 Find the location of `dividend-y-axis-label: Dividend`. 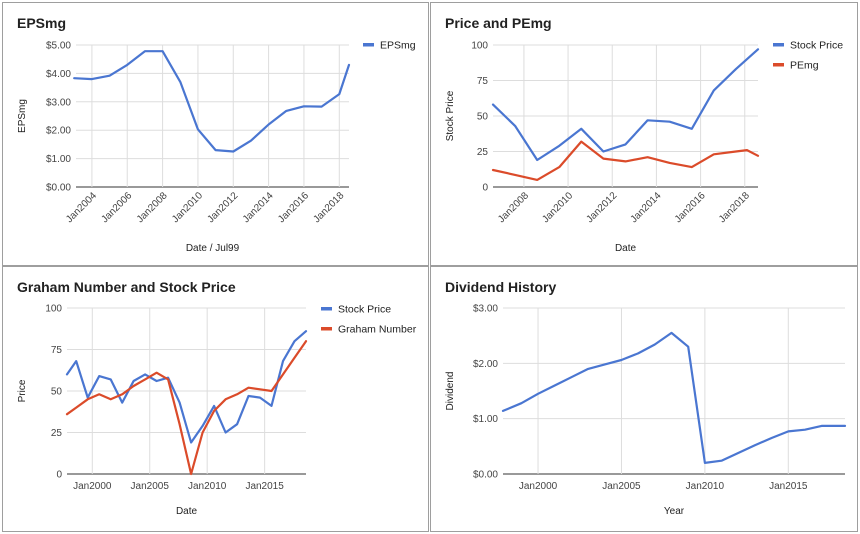

dividend-y-axis-label: Dividend is located at coordinates (450, 391).